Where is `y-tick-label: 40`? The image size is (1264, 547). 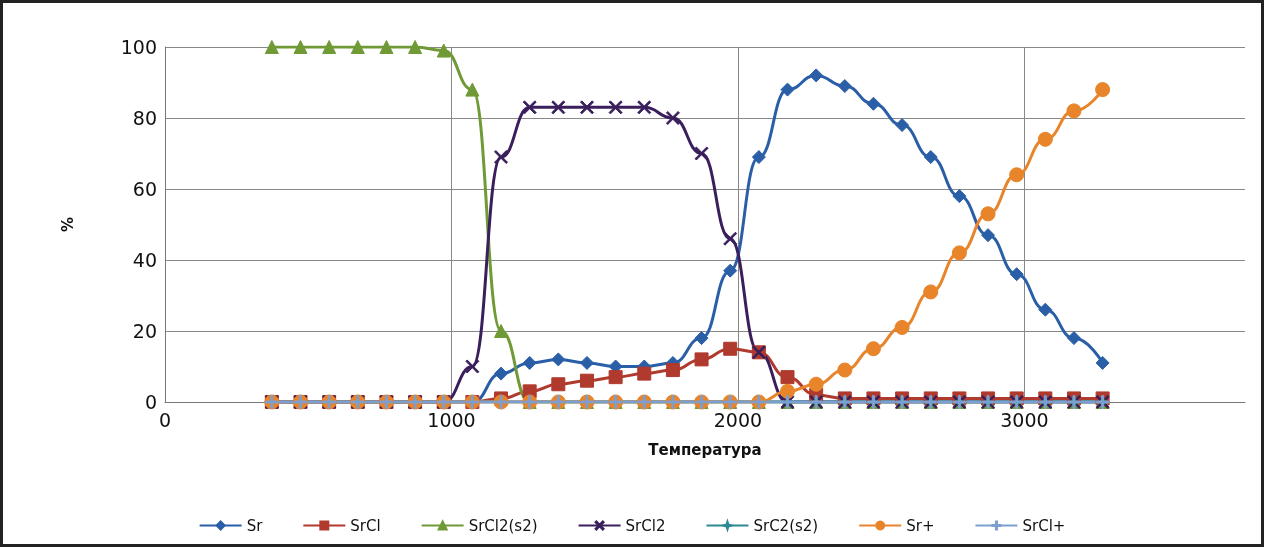 y-tick-label: 40 is located at coordinates (144, 260).